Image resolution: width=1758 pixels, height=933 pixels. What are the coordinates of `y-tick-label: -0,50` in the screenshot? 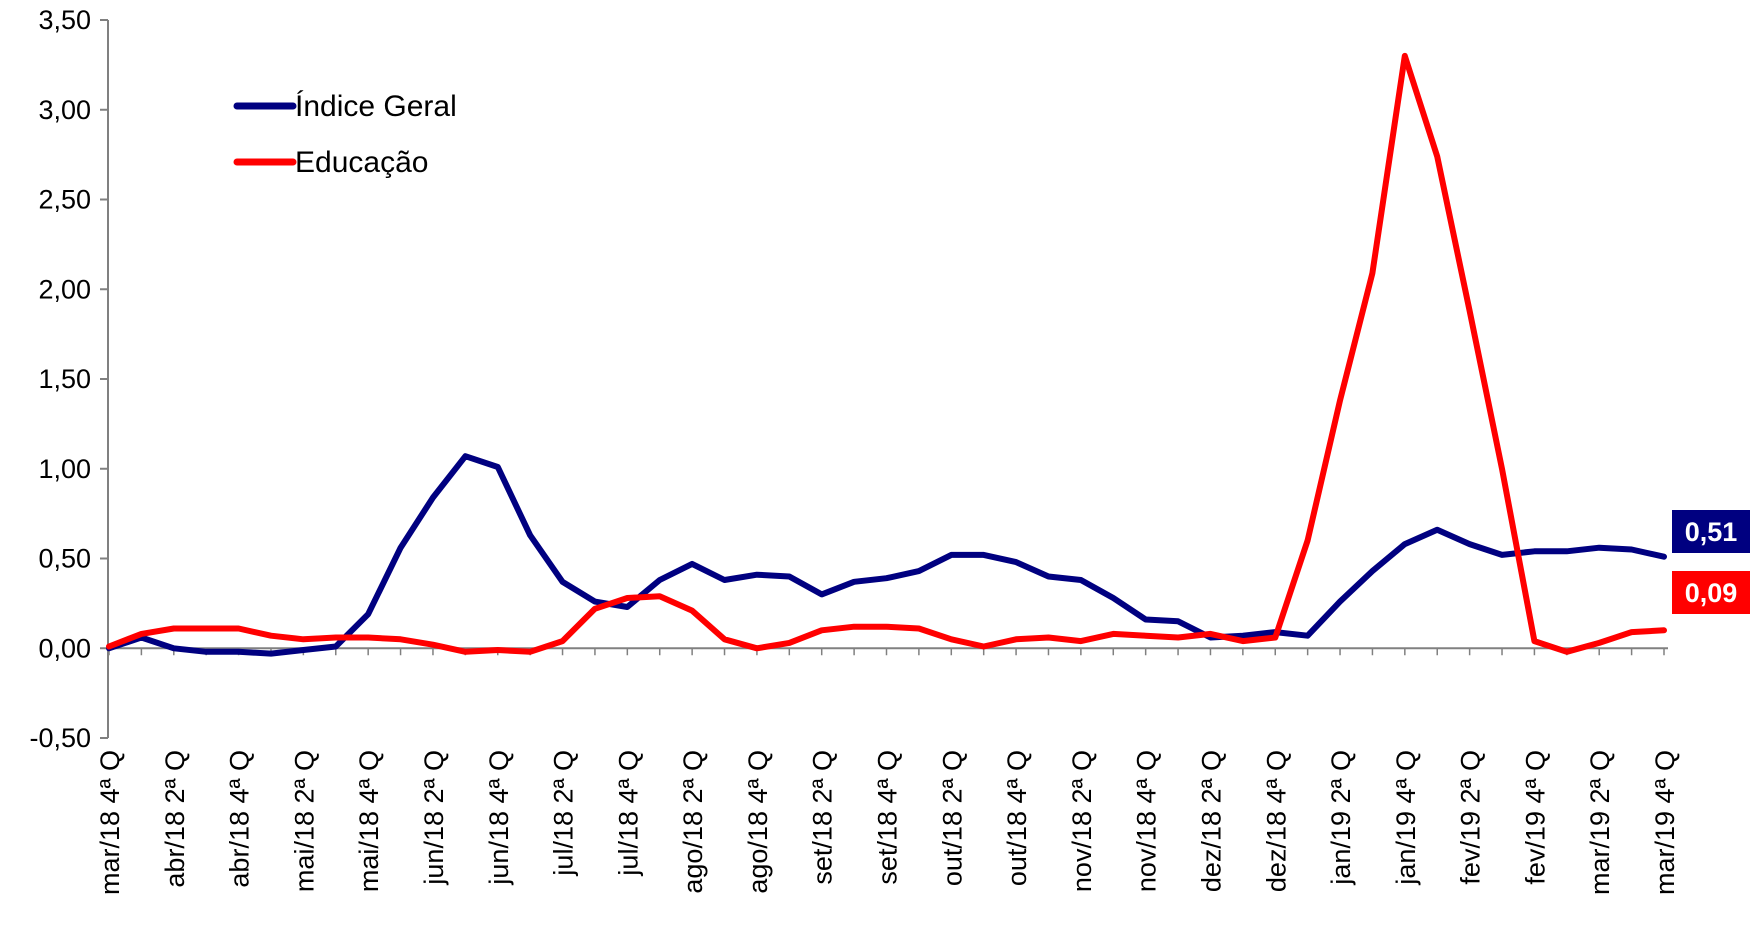 It's located at (60, 738).